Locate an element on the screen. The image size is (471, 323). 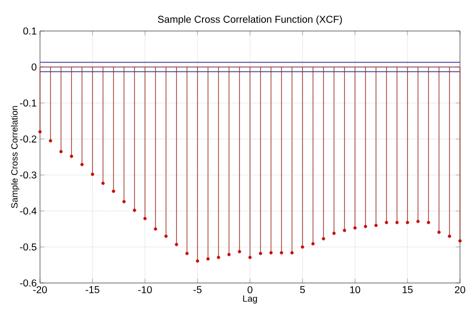
x-tick-label: 15 is located at coordinates (407, 290).